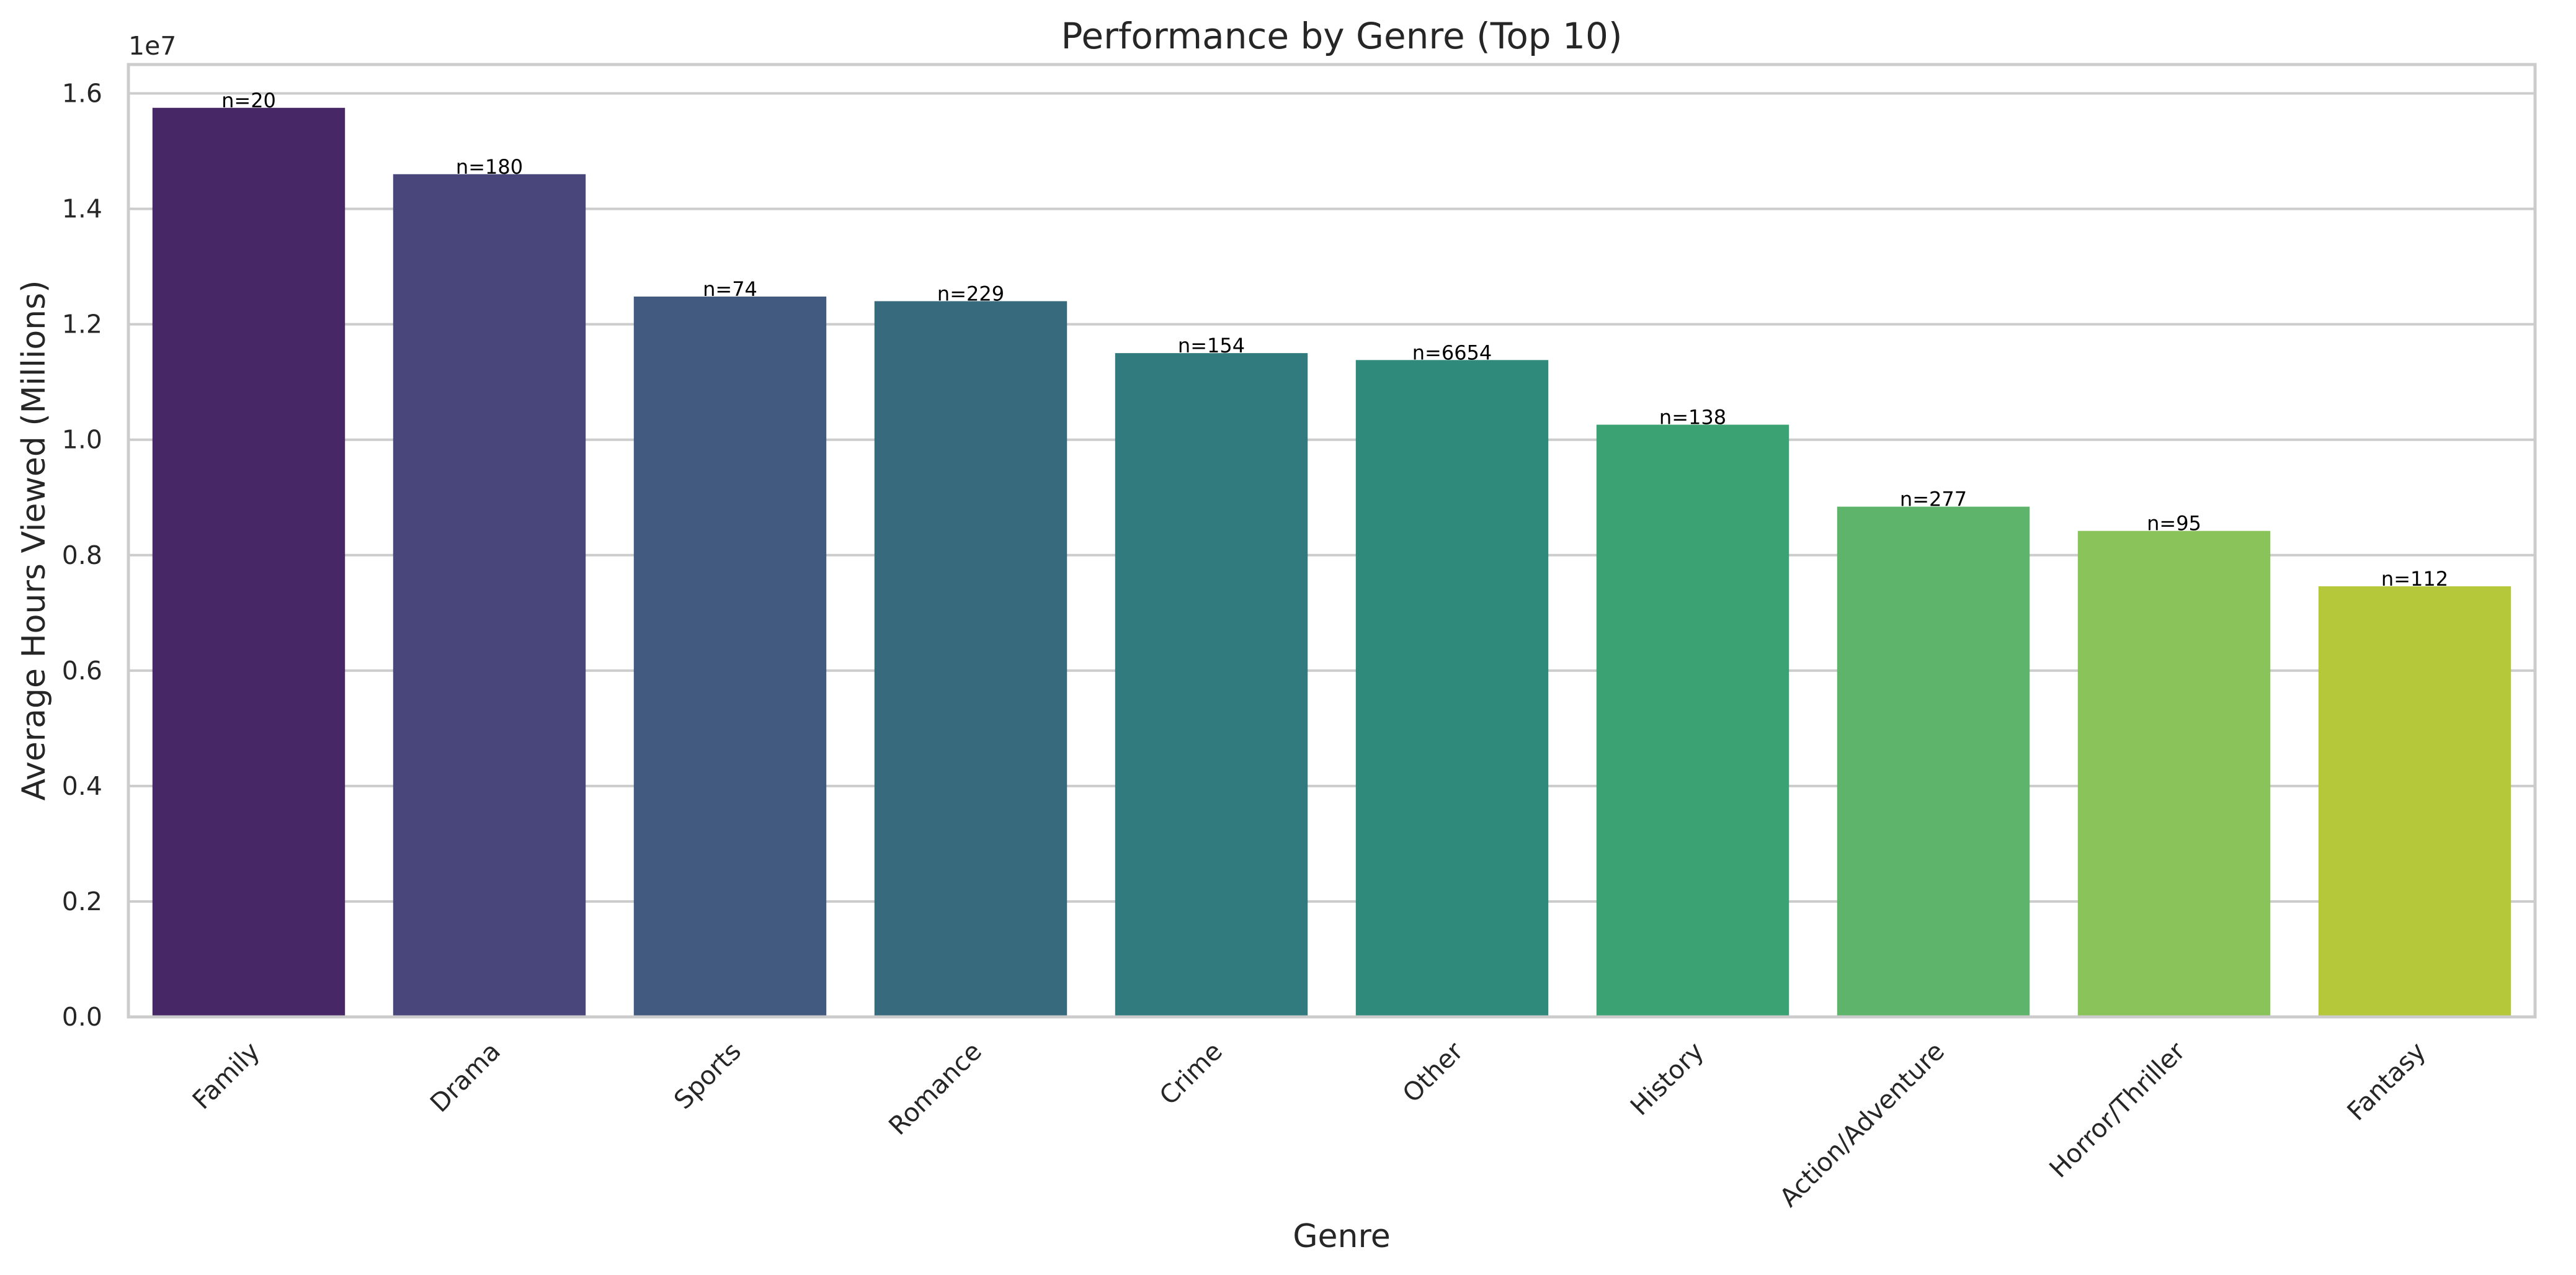 This screenshot has width=2576, height=1275. I want to click on x-tick-label: Fantasy, so click(2386, 1081).